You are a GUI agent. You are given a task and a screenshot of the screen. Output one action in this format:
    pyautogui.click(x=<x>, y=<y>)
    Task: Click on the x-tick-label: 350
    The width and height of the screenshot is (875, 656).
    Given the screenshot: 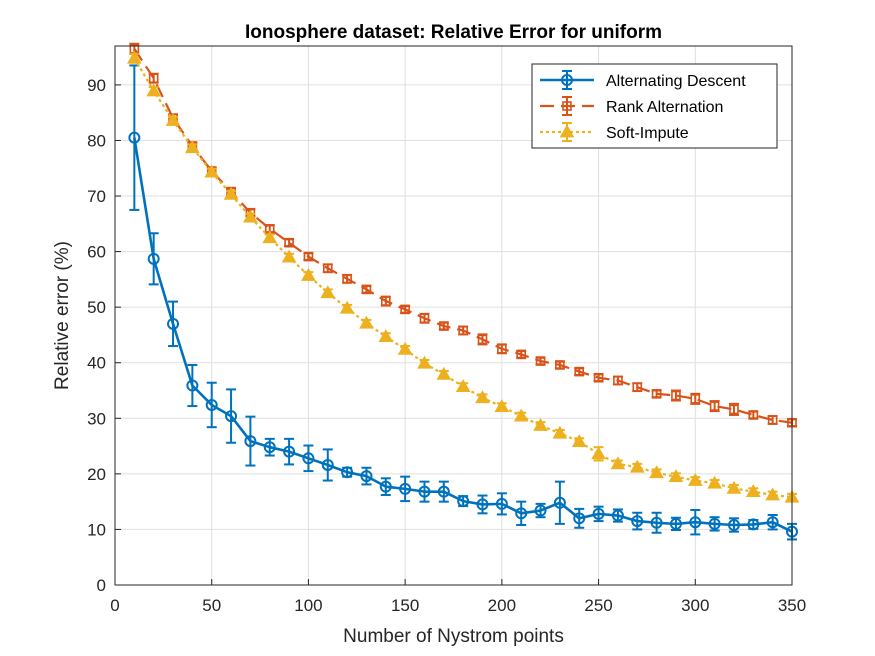 What is the action you would take?
    pyautogui.click(x=792, y=605)
    